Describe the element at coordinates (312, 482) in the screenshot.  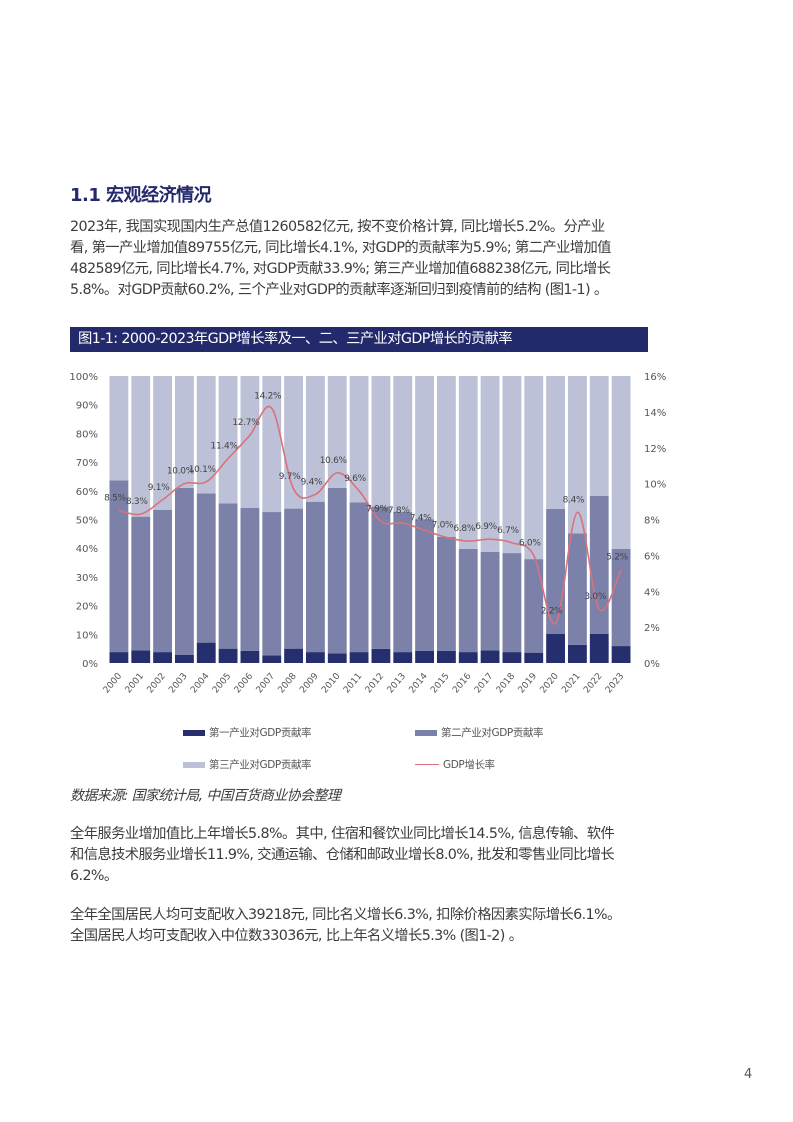
I see `gdp-growth-data-label: 9.4%` at that location.